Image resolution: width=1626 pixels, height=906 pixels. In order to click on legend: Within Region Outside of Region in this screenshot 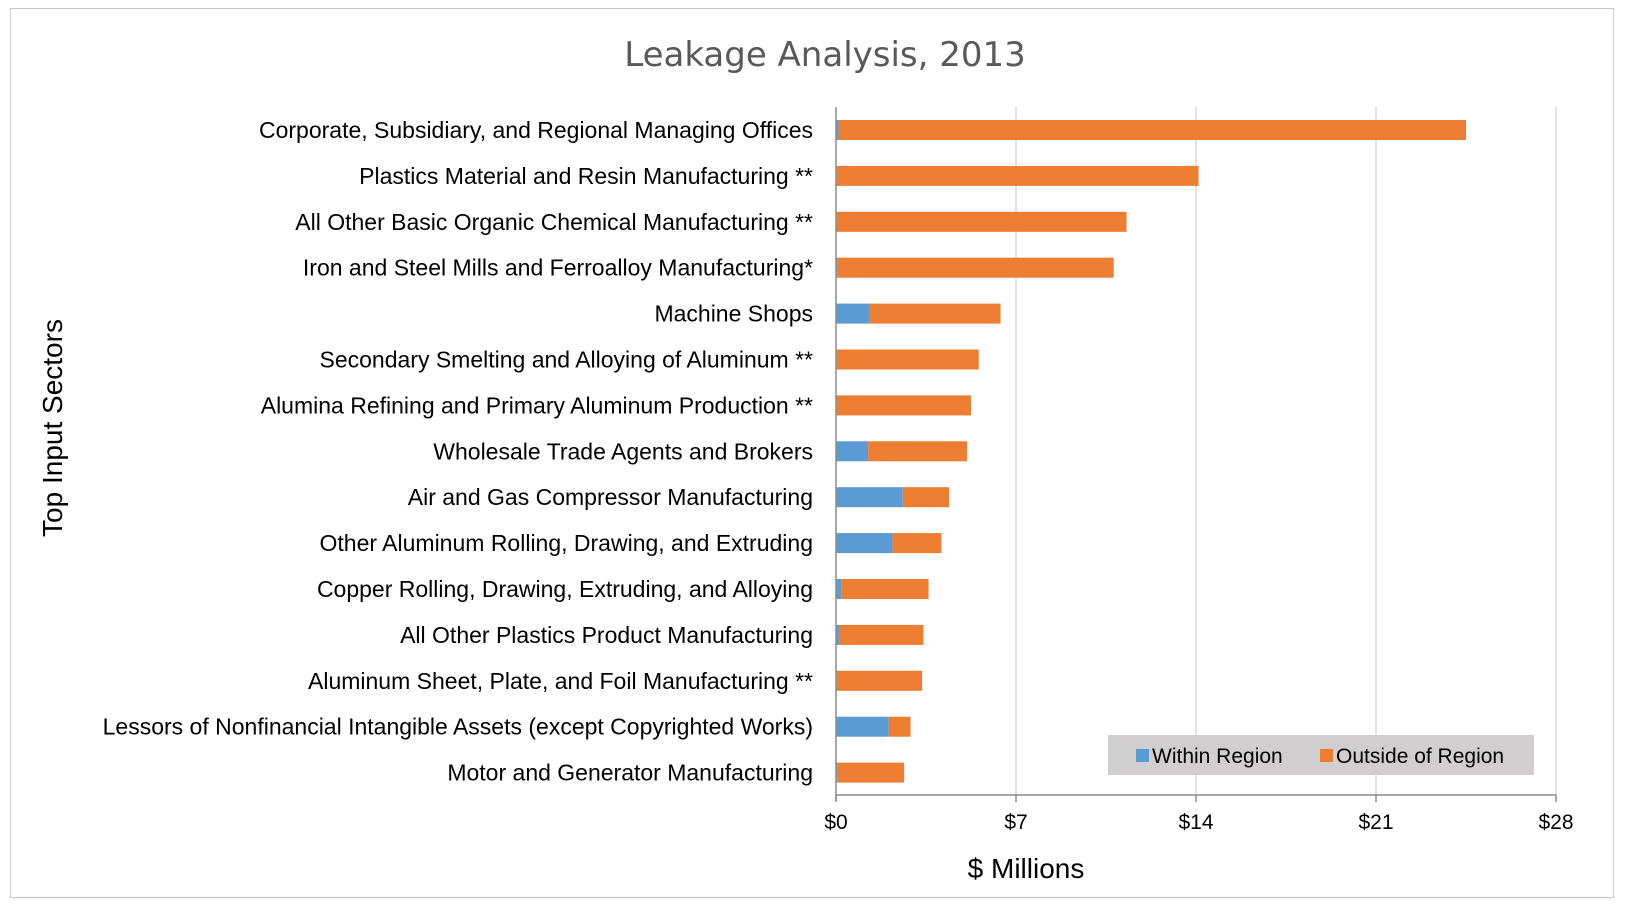, I will do `click(1321, 755)`.